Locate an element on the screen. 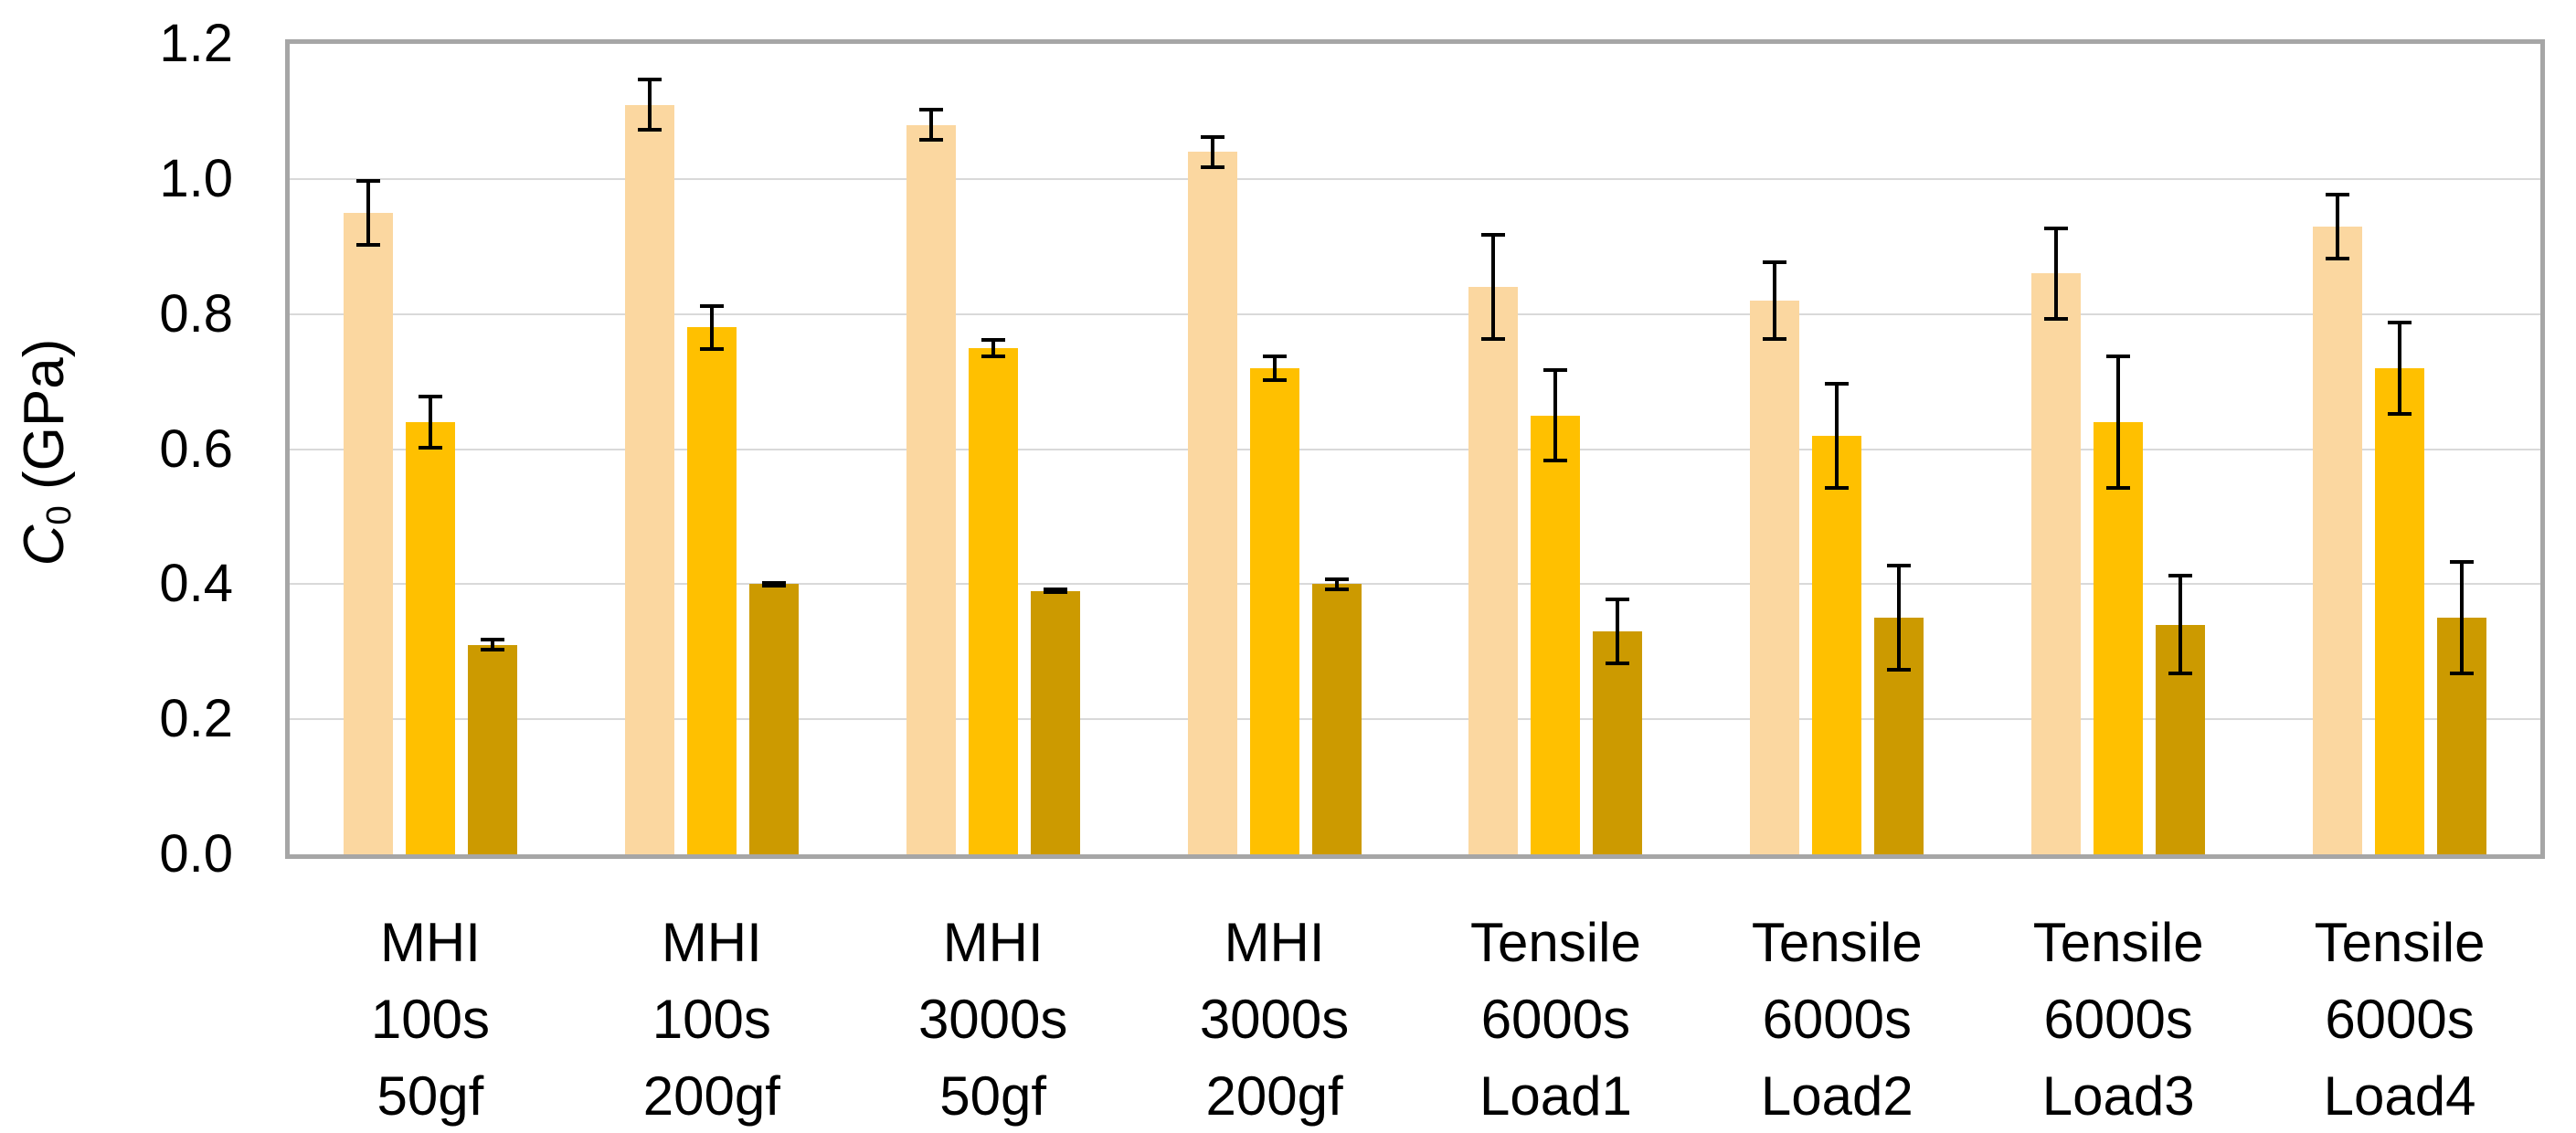 The width and height of the screenshot is (2576, 1133). x-category-label: Tensile 6000s Load1 is located at coordinates (1556, 1019).